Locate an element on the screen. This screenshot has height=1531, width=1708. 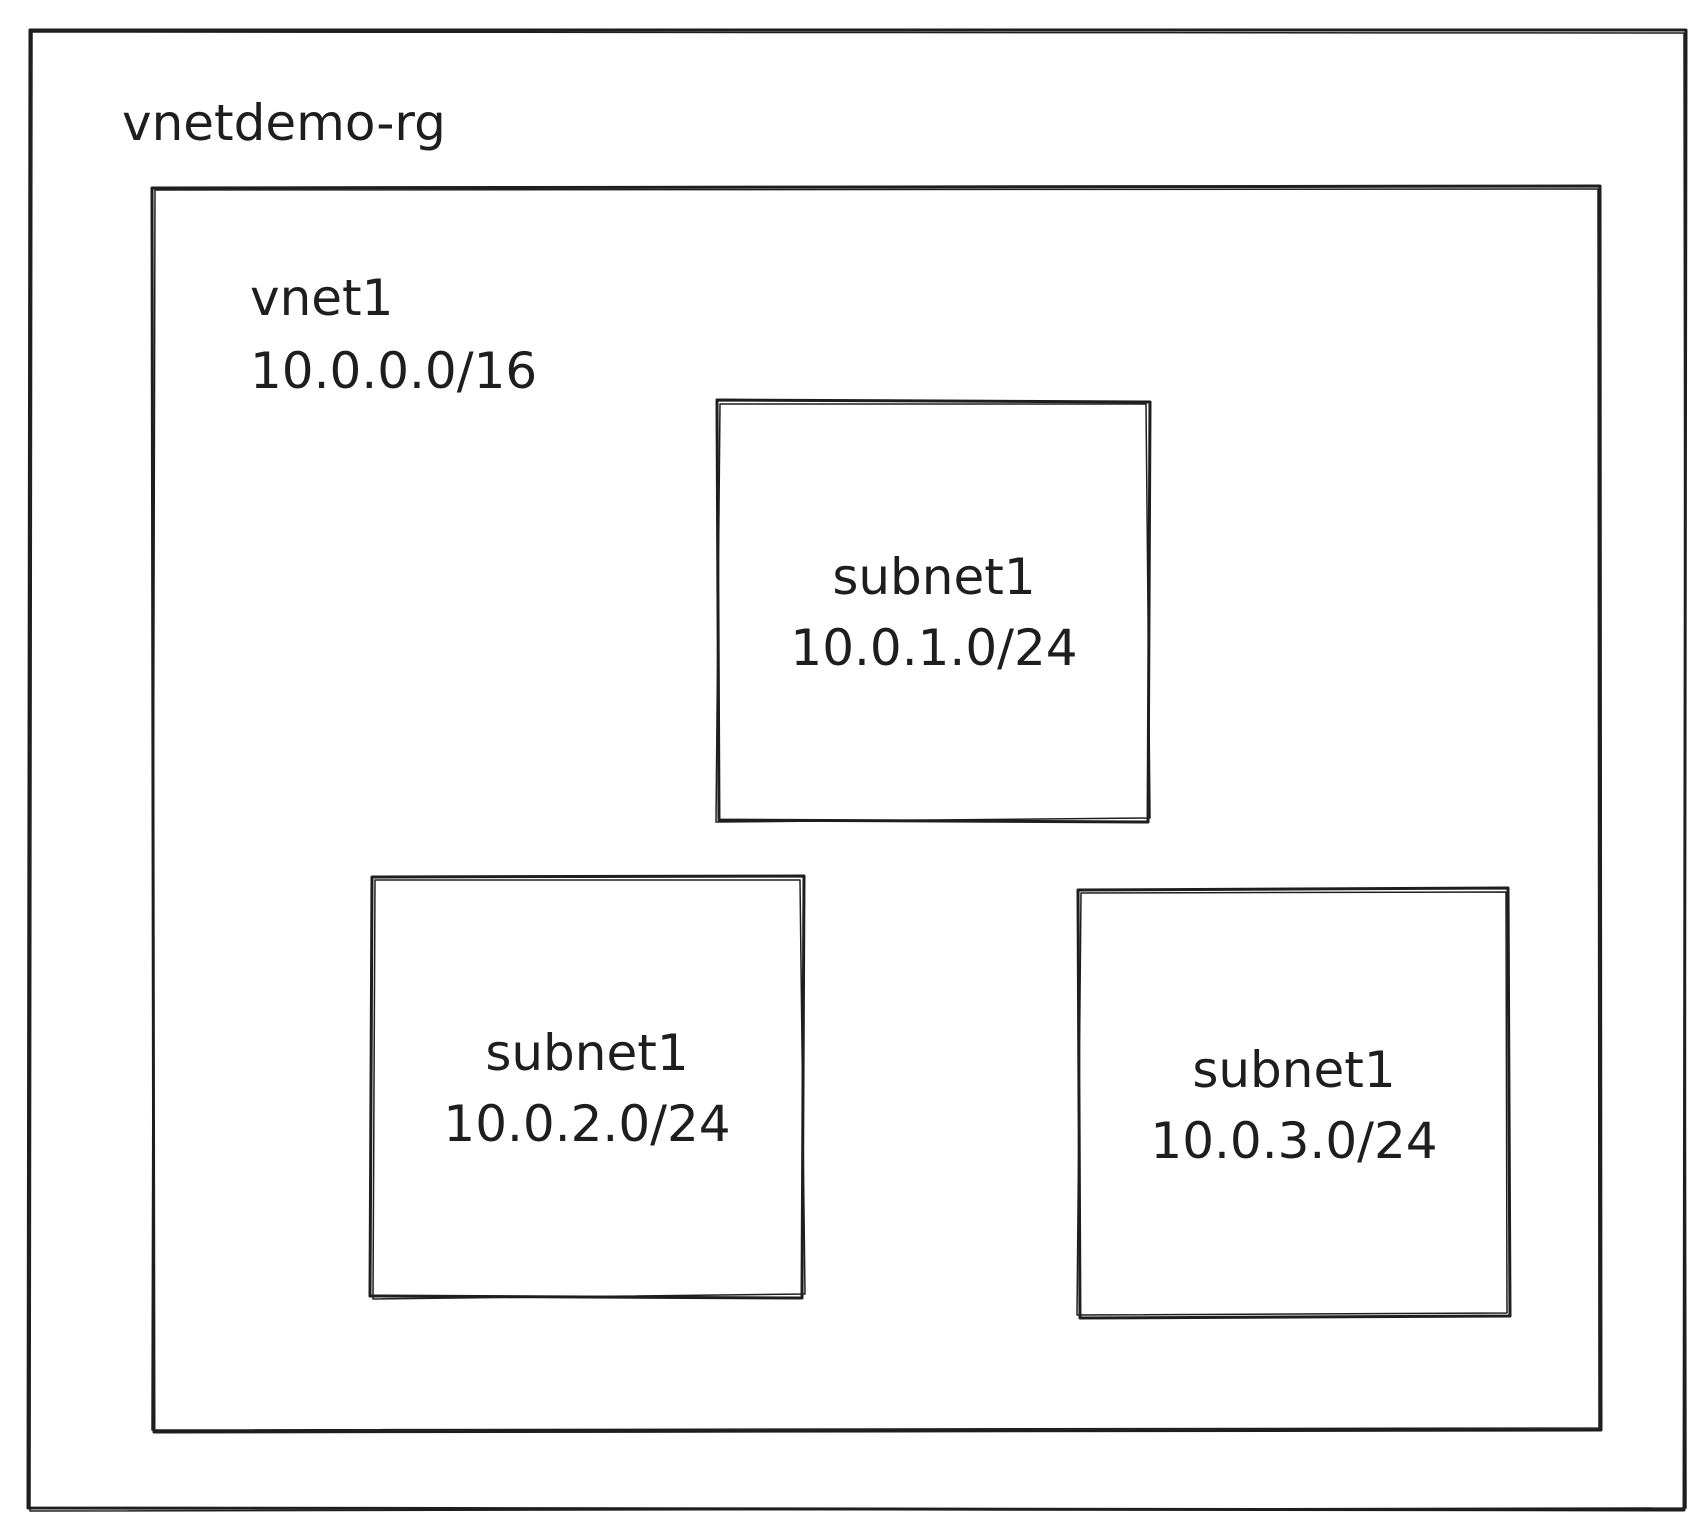
subnet-cidr: 10.0.3.0/24 is located at coordinates (1293, 1141).